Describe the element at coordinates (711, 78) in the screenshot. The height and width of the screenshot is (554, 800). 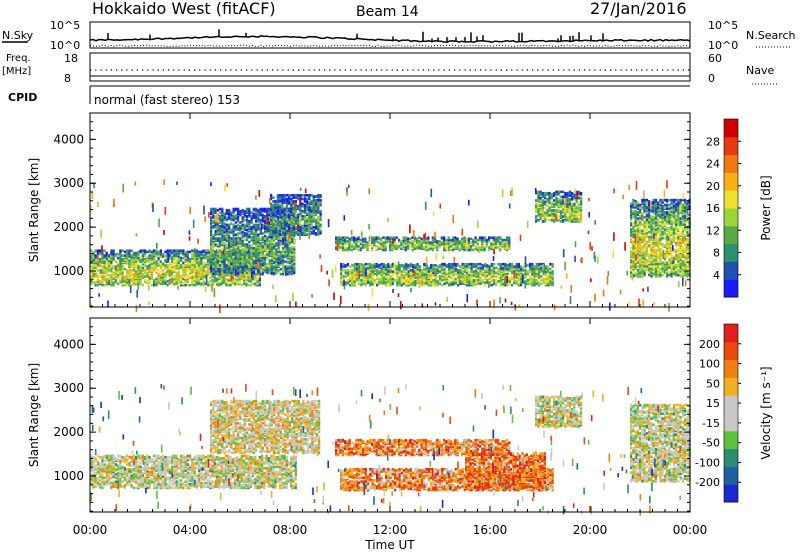
I see `nave-tick-bottom: 0` at that location.